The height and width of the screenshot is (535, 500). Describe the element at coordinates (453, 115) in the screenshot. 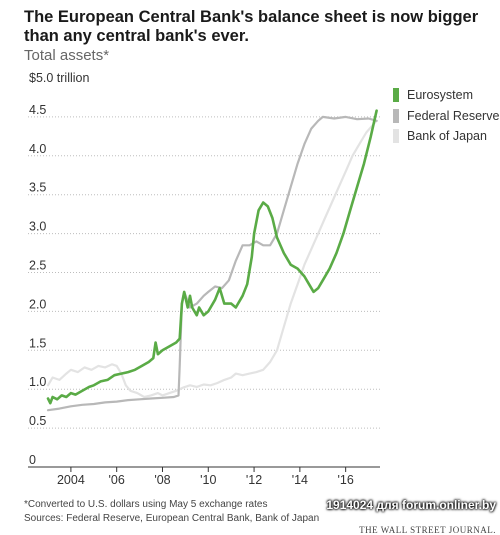

I see `legend-label: Federal Reserve` at that location.